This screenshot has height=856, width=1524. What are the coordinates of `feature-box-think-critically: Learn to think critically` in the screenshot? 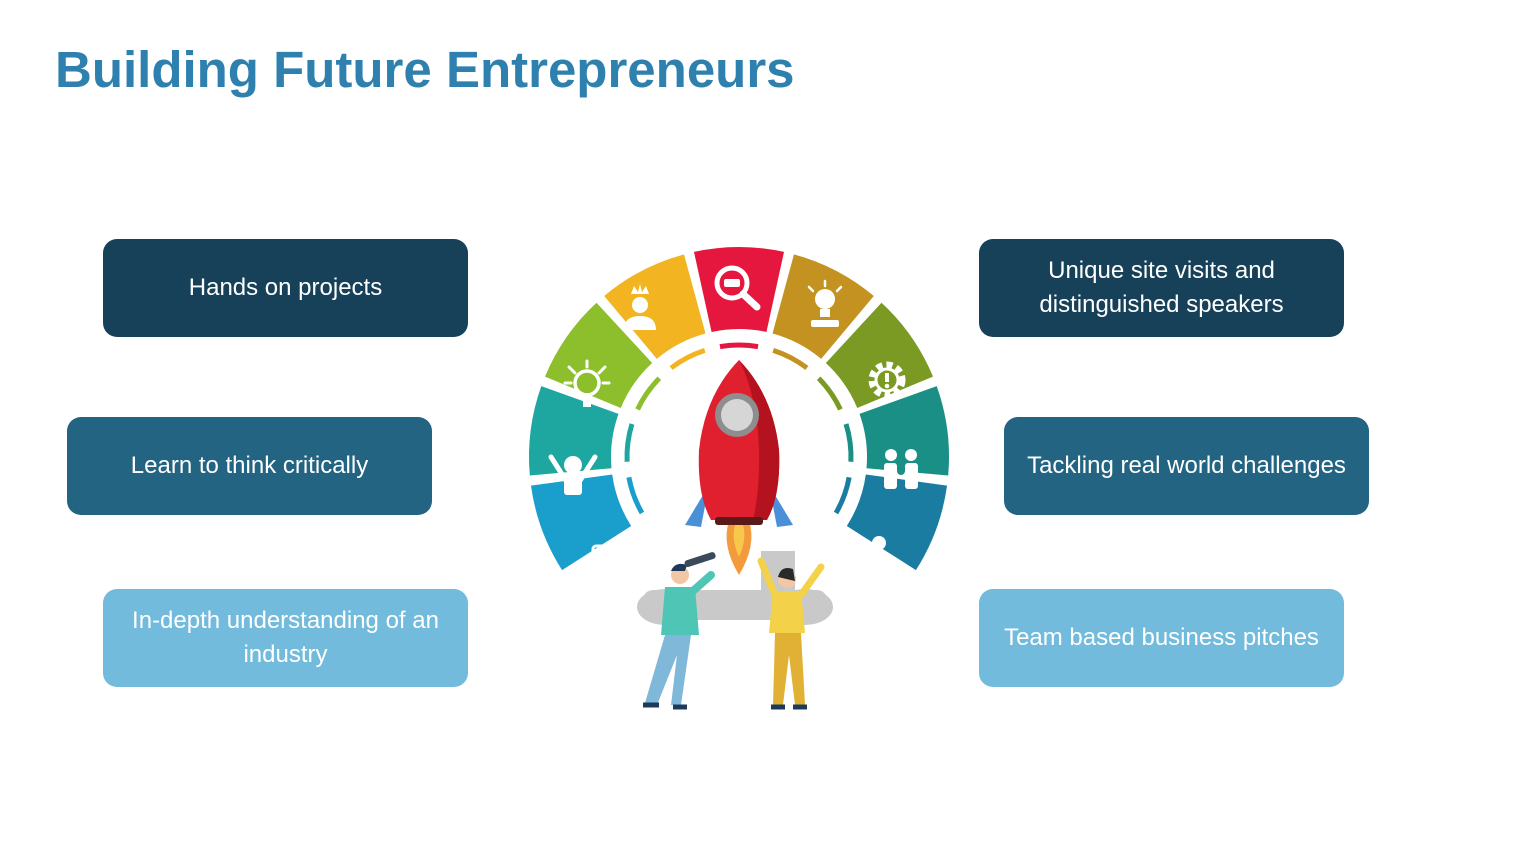 It's located at (249, 466).